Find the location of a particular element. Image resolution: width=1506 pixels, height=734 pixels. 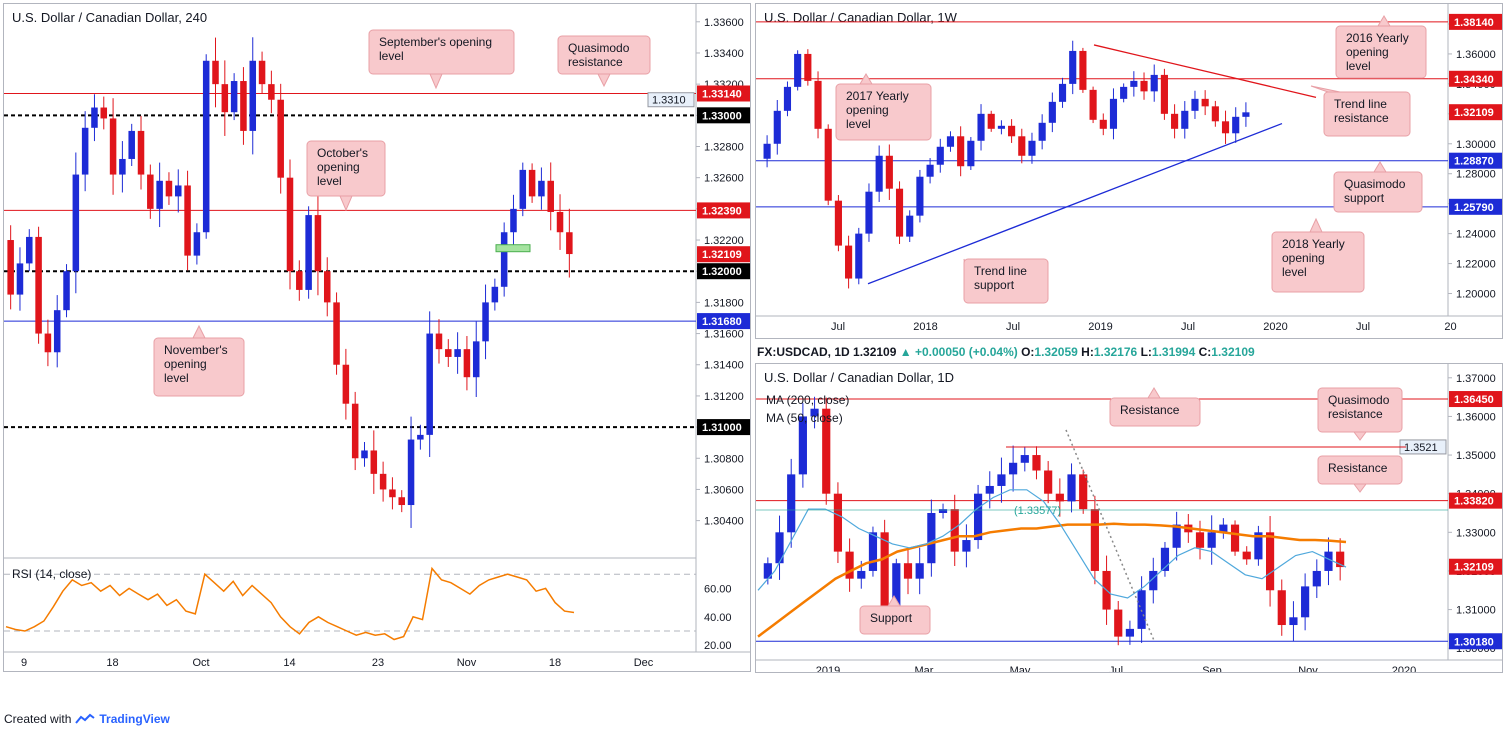

annotation-callout: November's opening level is located at coordinates (199, 360).